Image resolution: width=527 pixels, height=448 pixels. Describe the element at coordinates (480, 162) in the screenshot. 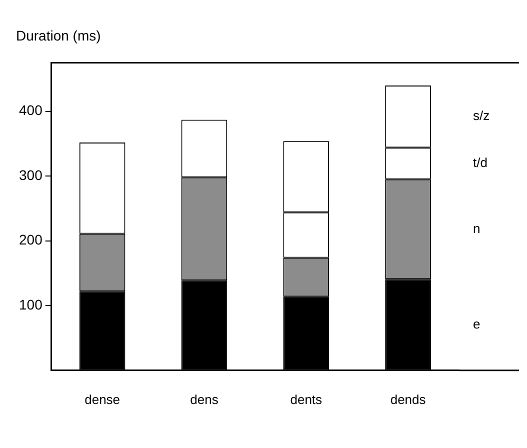

I see `text: t/d` at that location.